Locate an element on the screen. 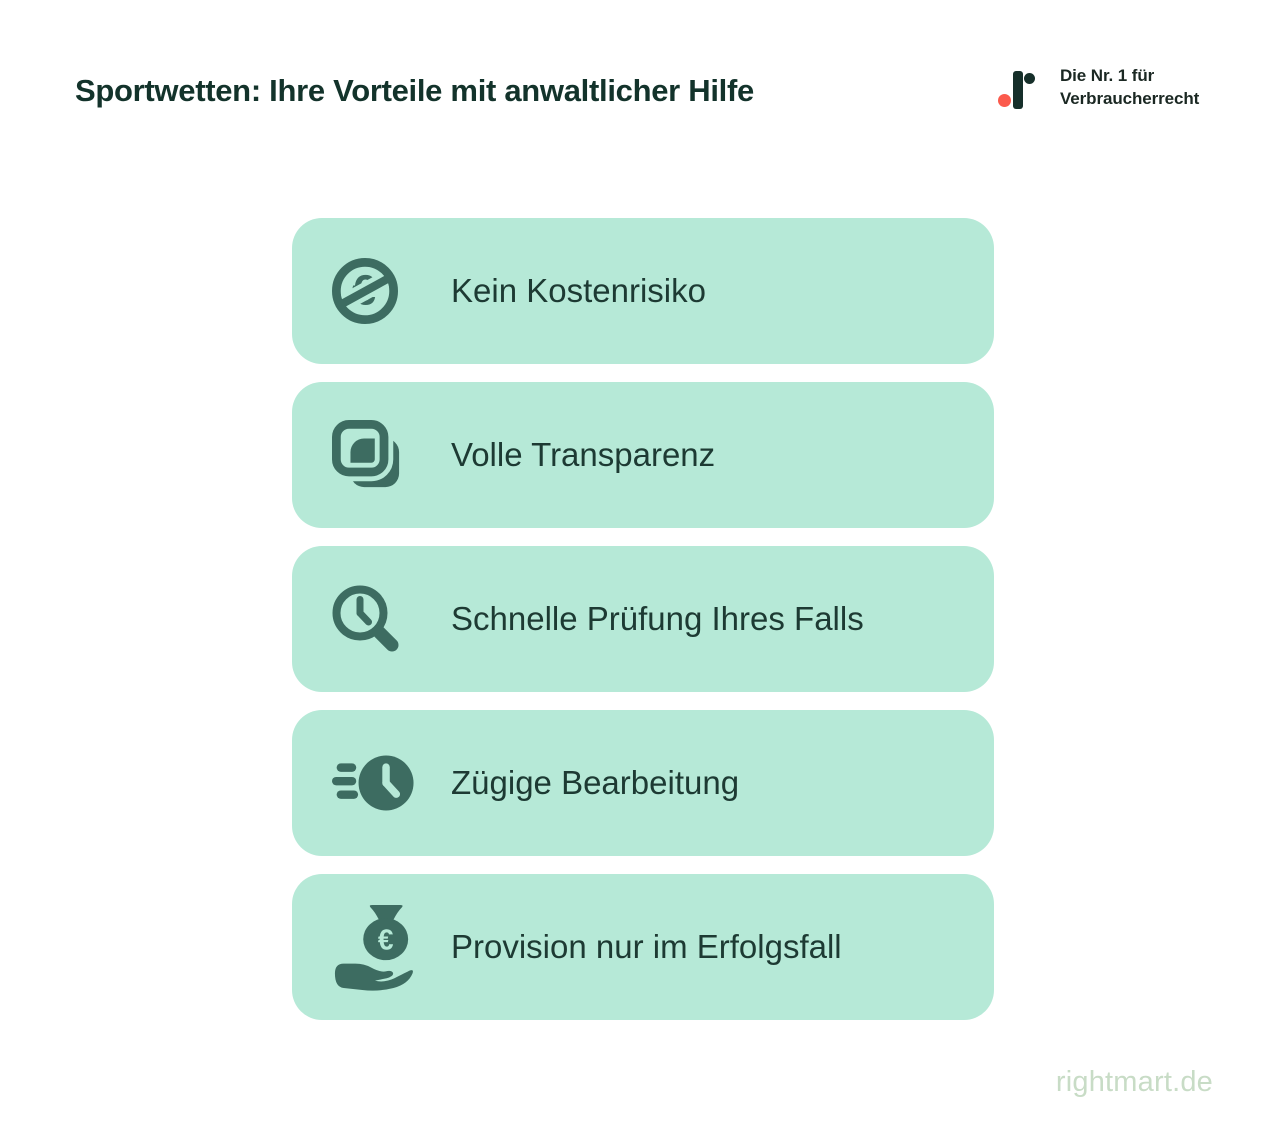  benefit-label: Schnelle Prüfung Ihres Falls is located at coordinates (657, 618).